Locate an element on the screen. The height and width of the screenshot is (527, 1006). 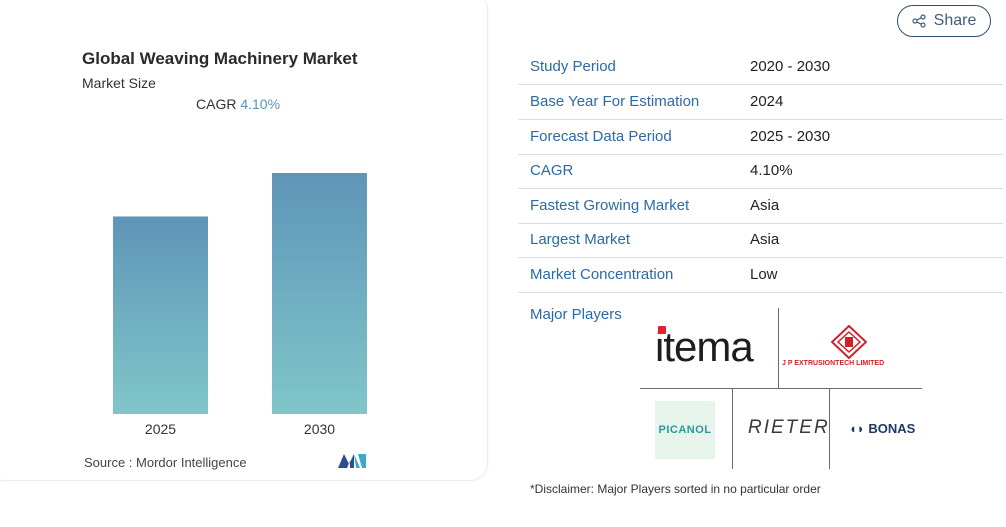
row-key: Market Concentration is located at coordinates (602, 274).